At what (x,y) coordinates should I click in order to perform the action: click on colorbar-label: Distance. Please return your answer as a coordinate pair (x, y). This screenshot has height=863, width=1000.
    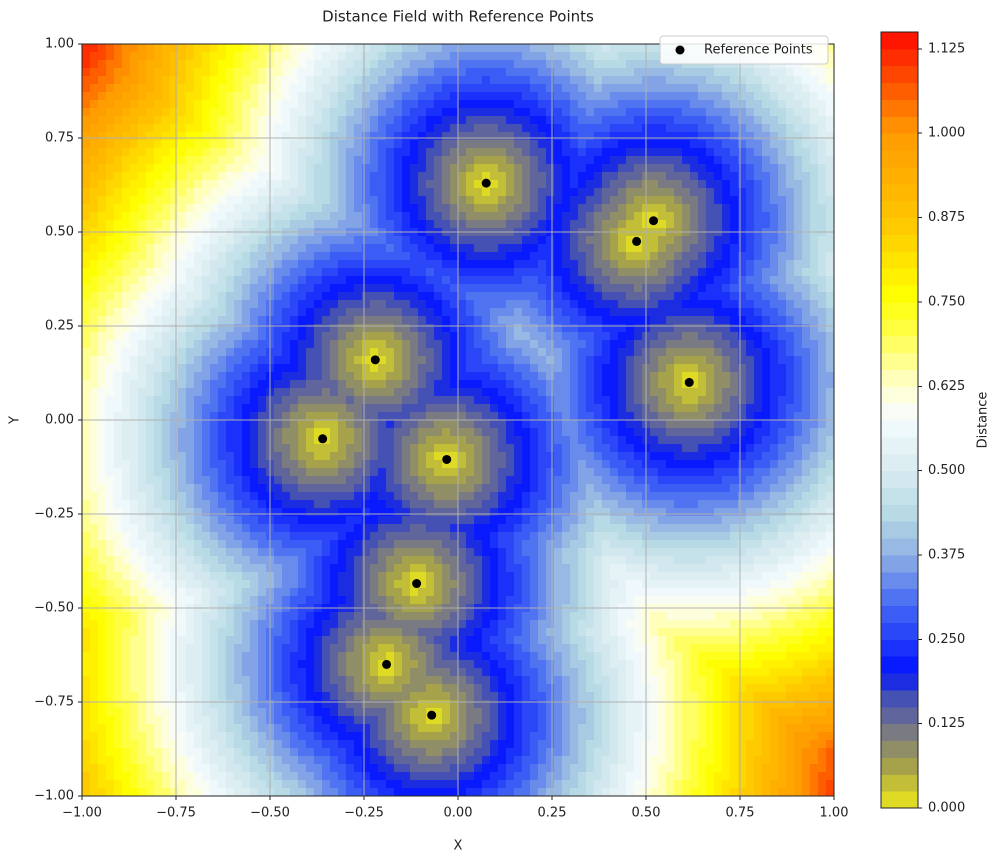
    Looking at the image, I should click on (983, 420).